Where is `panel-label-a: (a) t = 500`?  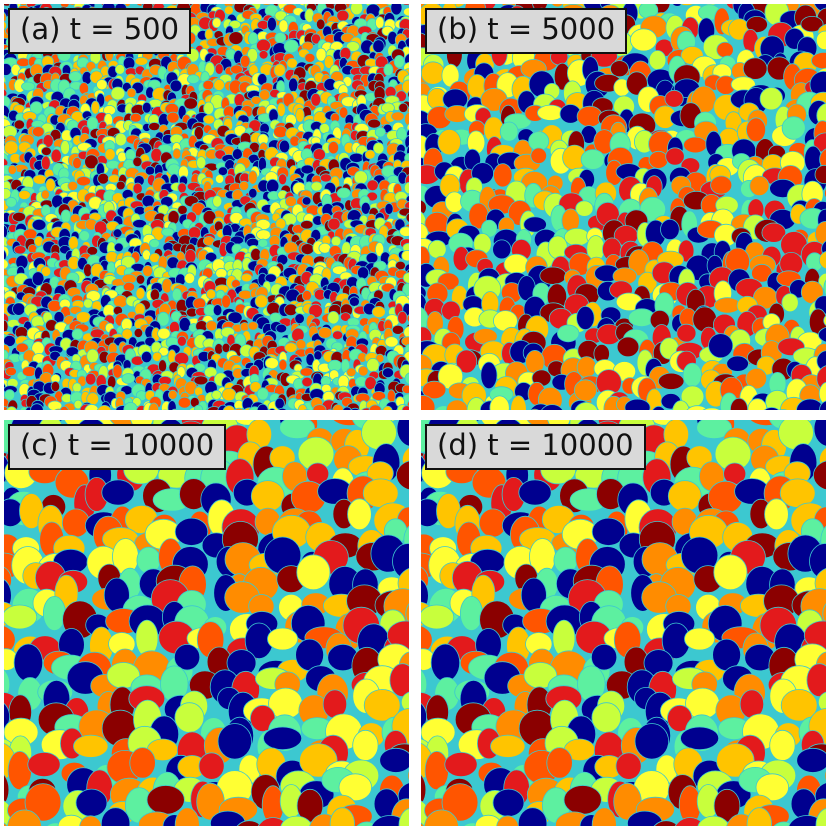 panel-label-a: (a) t = 500 is located at coordinates (100, 31).